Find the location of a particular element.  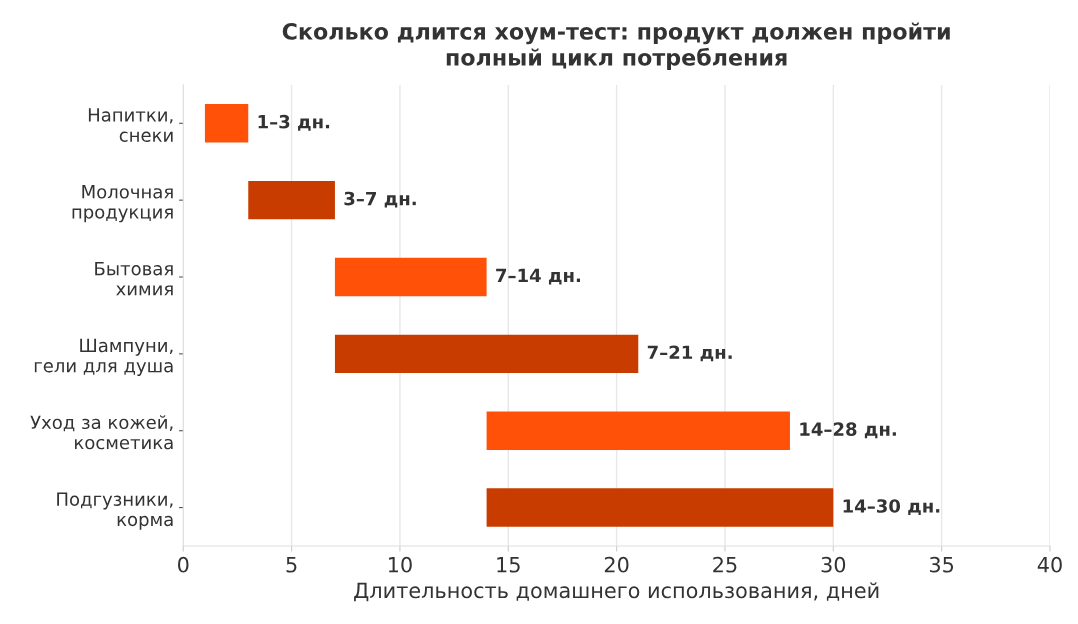

data-label: 3–7 дн. is located at coordinates (380, 199).